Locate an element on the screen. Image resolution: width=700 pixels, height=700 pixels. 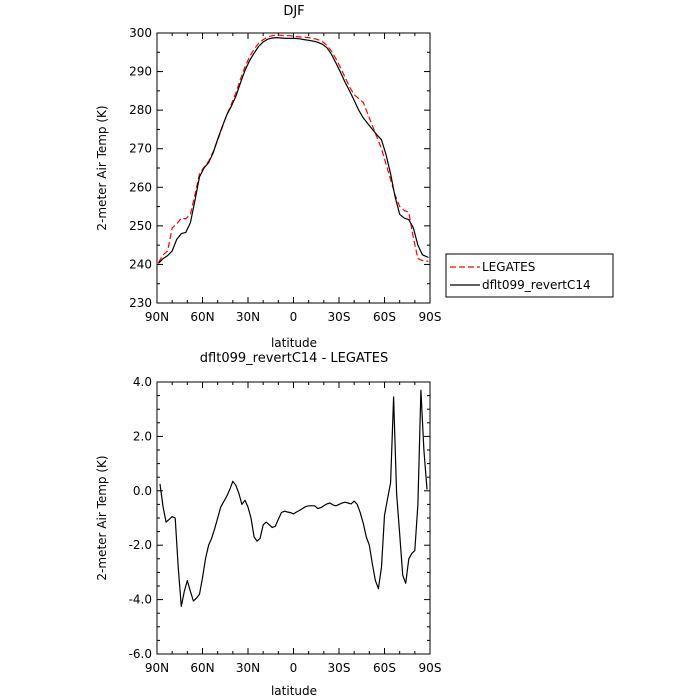
top-series-group is located at coordinates (293, 149).